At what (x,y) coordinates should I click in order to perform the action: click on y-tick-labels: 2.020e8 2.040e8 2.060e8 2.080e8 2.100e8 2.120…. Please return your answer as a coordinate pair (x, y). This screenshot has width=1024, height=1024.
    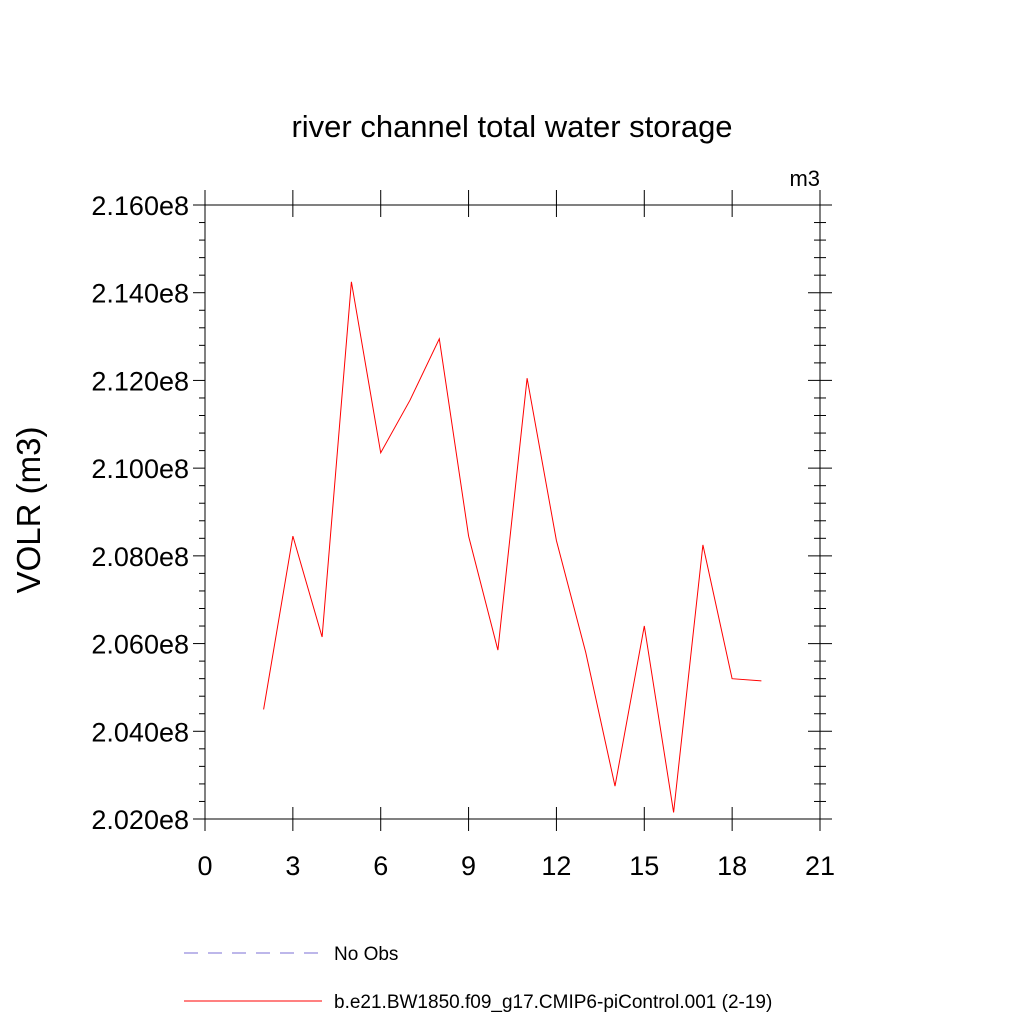
    Looking at the image, I should click on (140, 513).